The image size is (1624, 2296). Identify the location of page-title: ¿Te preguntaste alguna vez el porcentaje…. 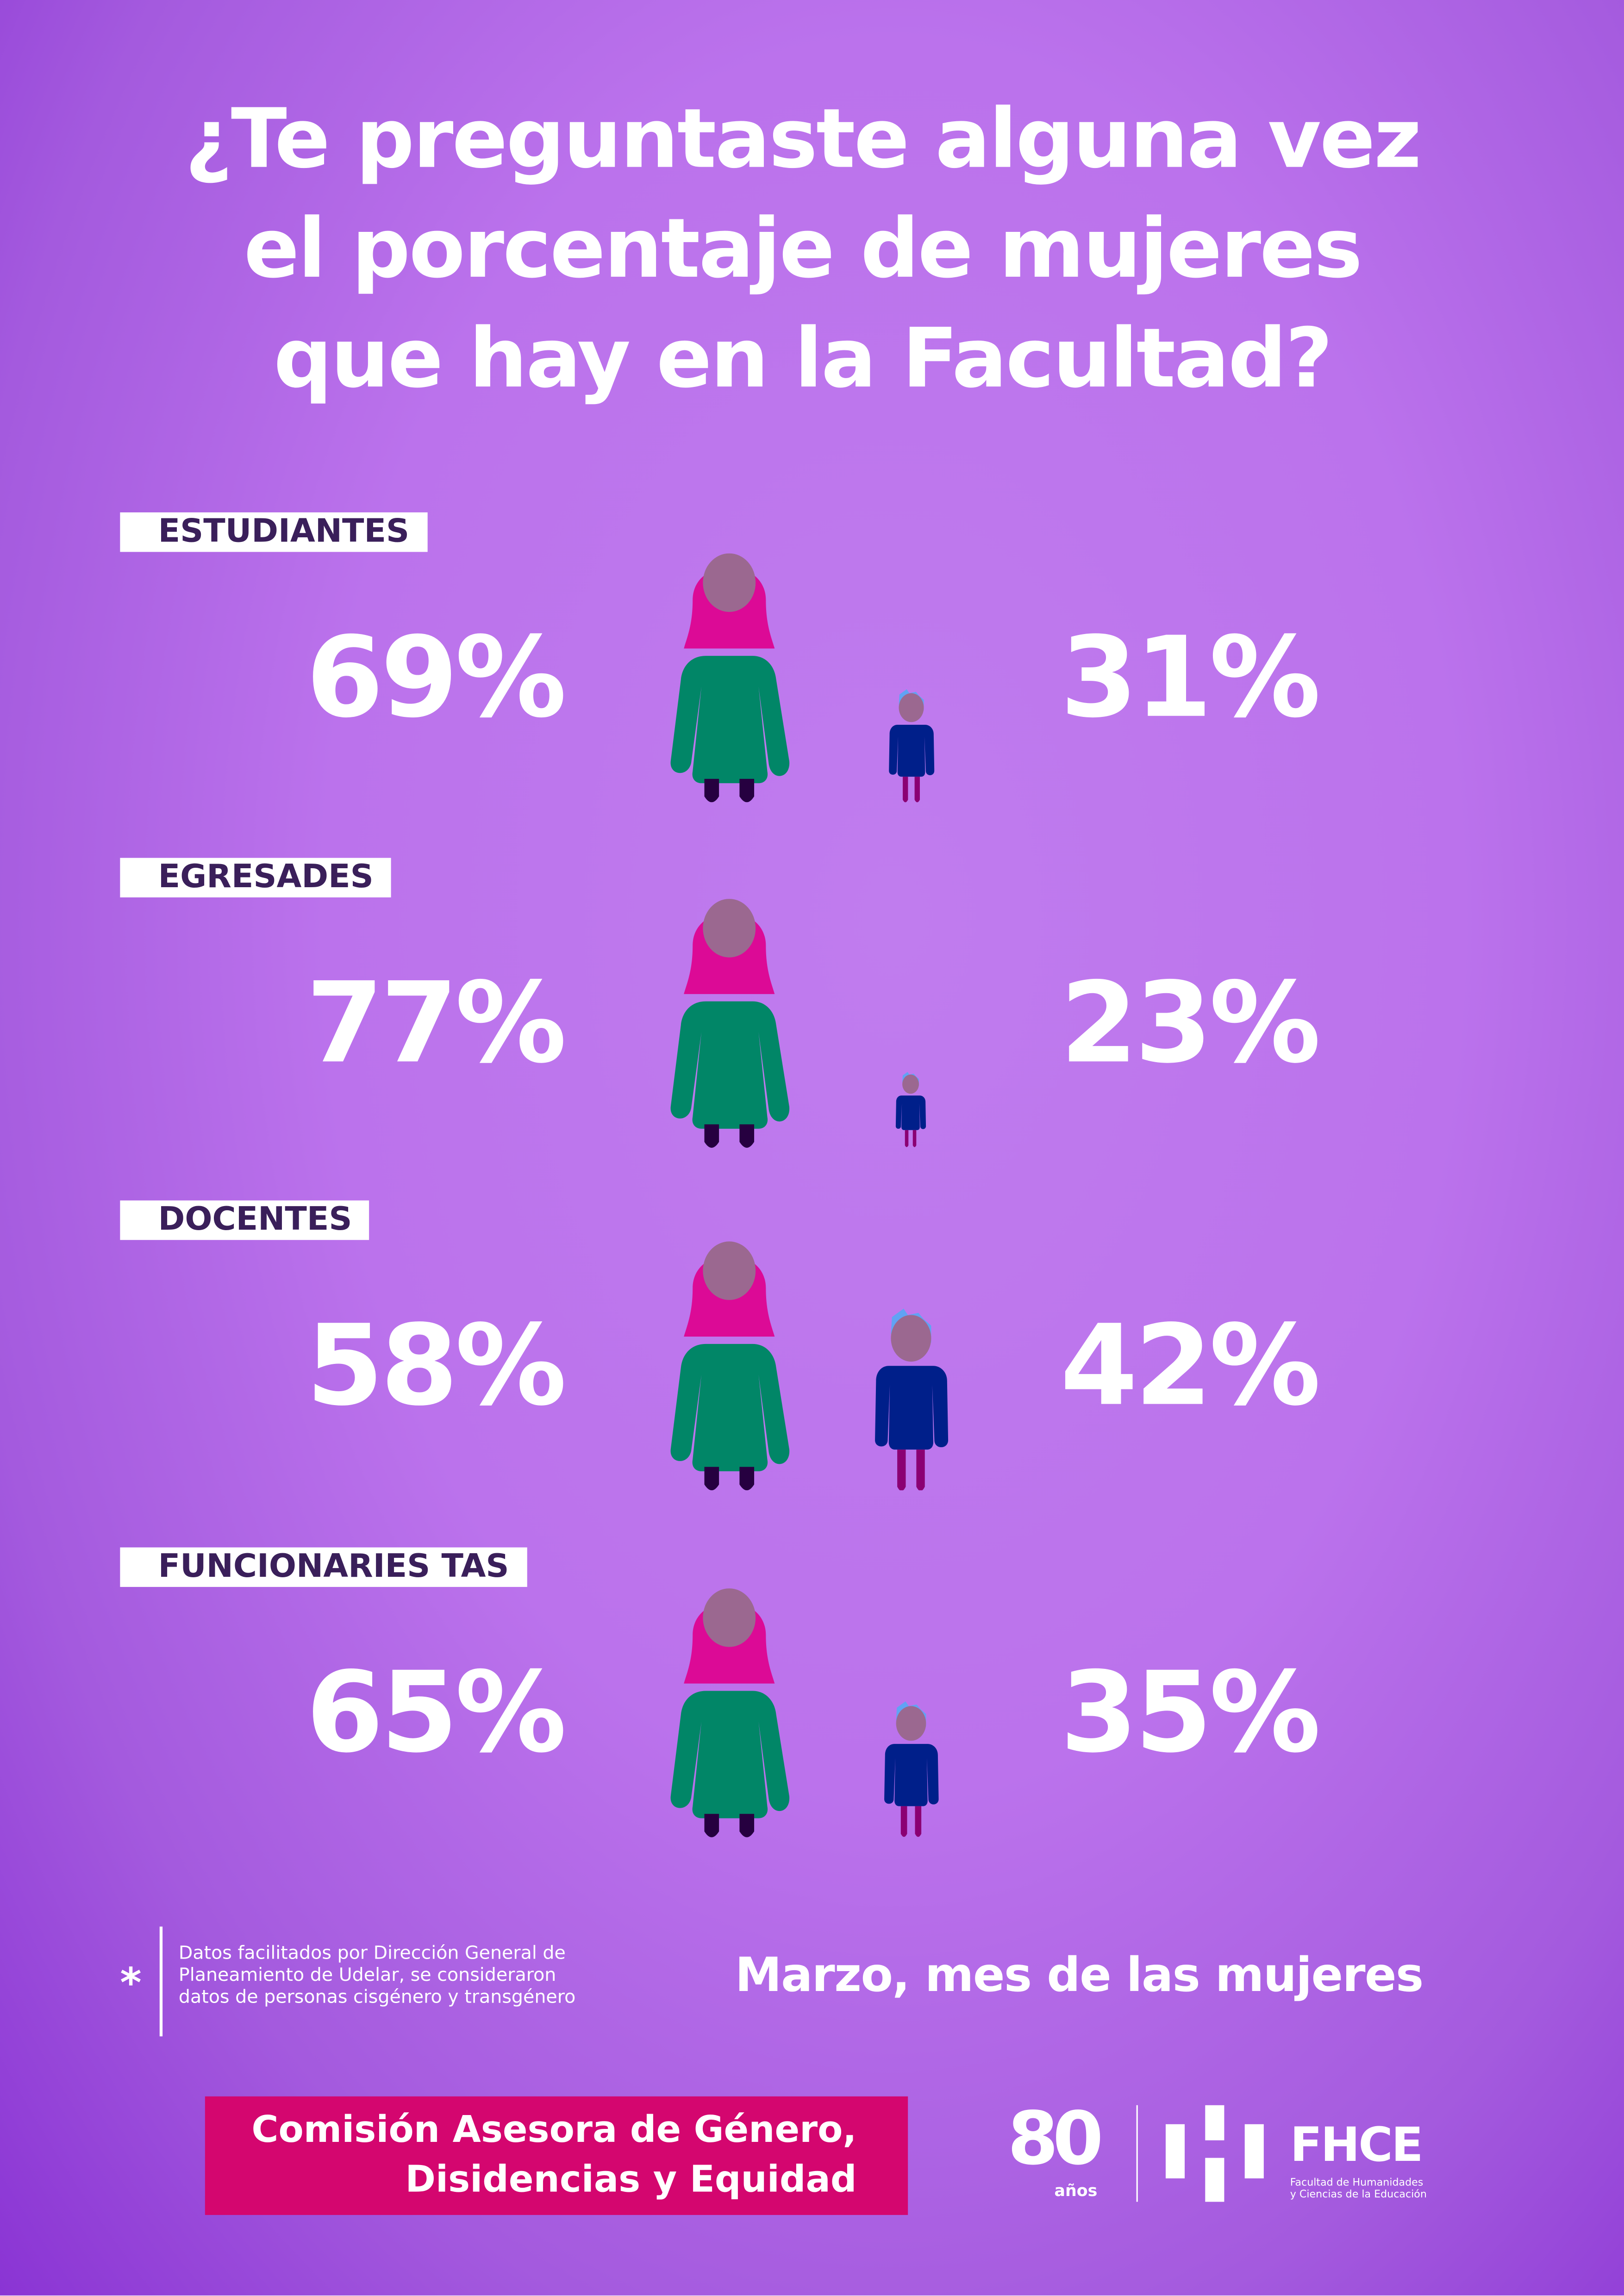
(802, 249).